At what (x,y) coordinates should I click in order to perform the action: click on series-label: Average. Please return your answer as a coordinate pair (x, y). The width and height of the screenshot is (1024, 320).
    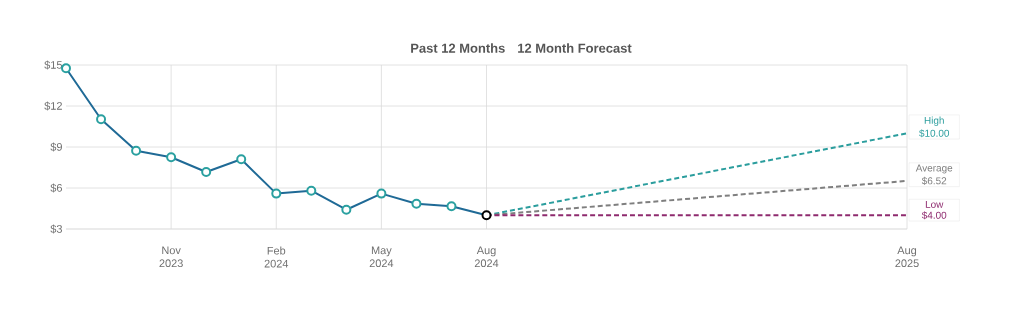
    Looking at the image, I should click on (934, 169).